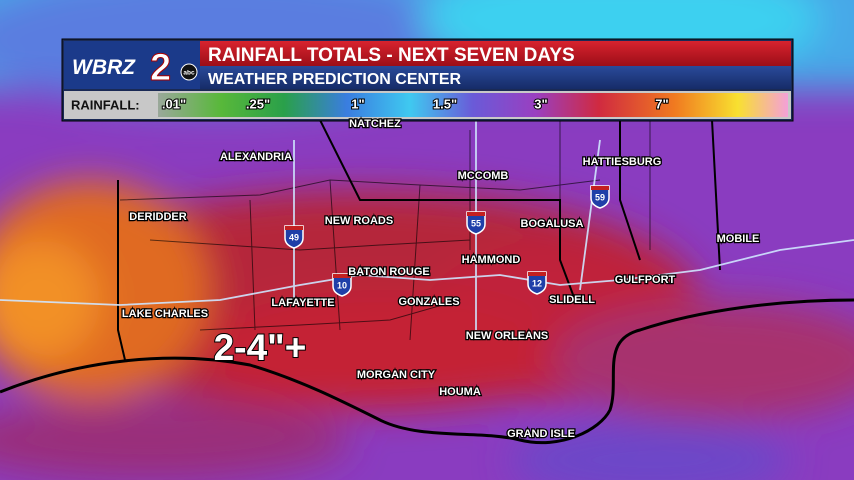 This screenshot has width=854, height=480. Describe the element at coordinates (302, 303) in the screenshot. I see `city-label: LAFAYETTE` at that location.